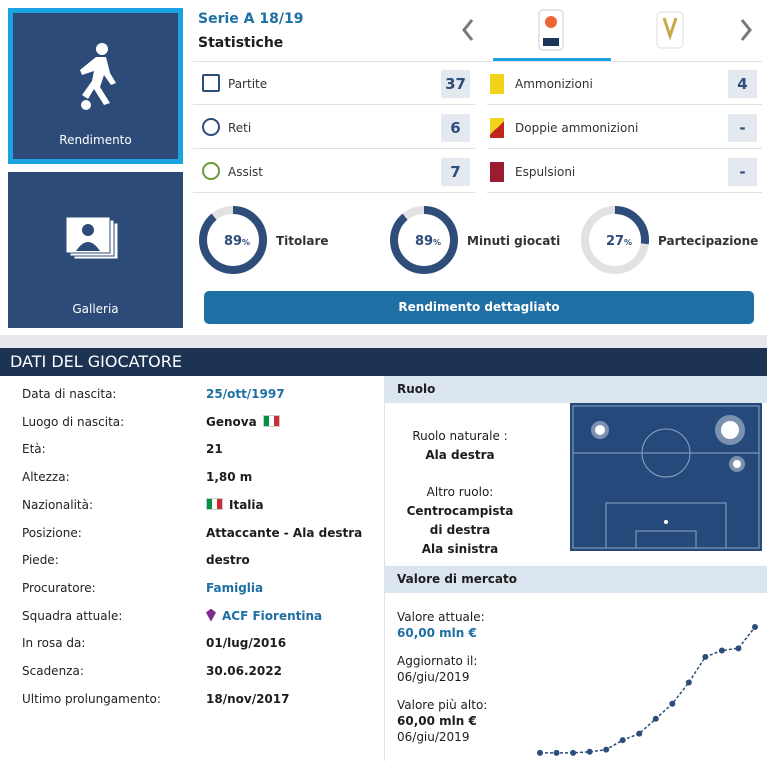  Describe the element at coordinates (240, 128) in the screenshot. I see `stat-label: Reti` at that location.